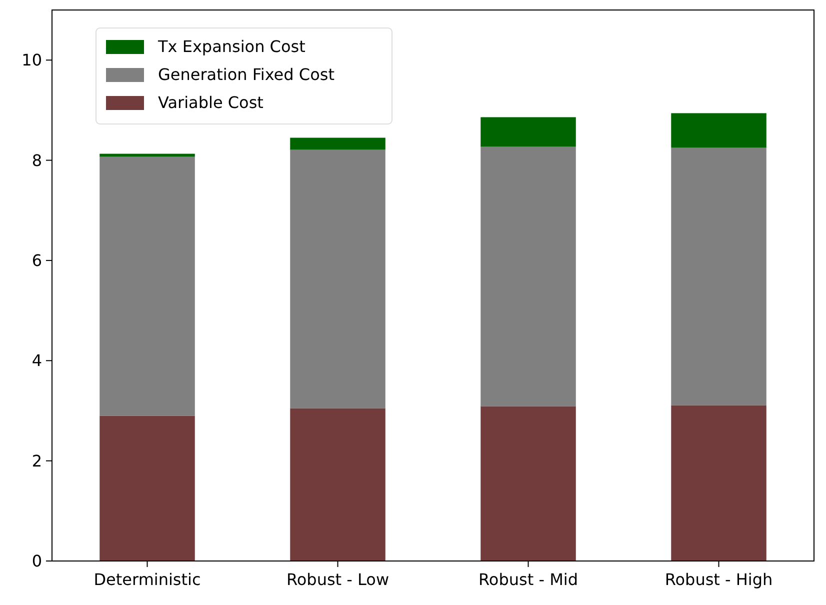 This screenshot has height=605, width=826. What do you see at coordinates (32, 60) in the screenshot?
I see `y-tick-label: 10` at bounding box center [32, 60].